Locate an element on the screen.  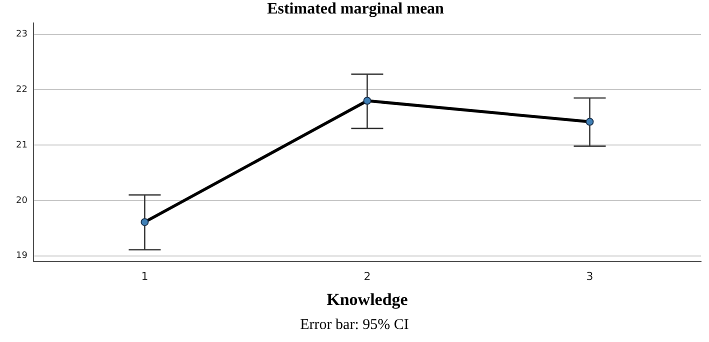
y-tick-label: 20 is located at coordinates (22, 201).